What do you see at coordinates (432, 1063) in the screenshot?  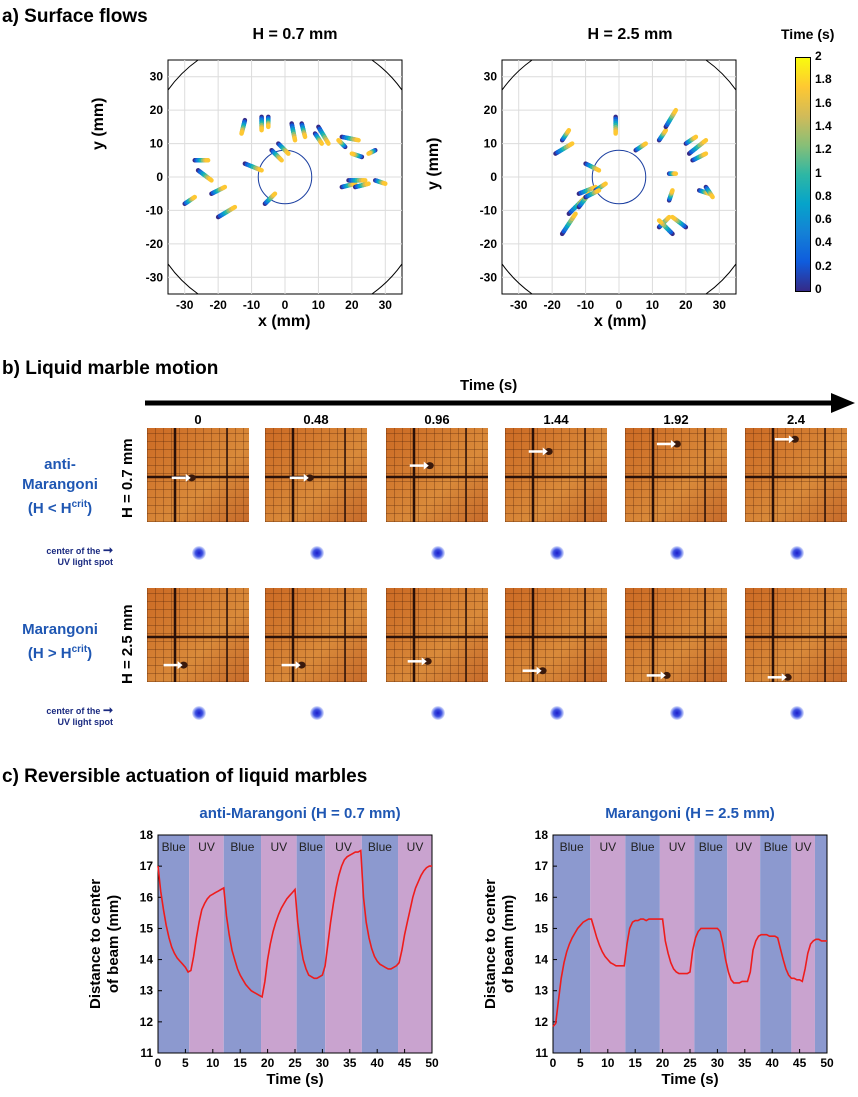 I see `x-tick-label: 50` at bounding box center [432, 1063].